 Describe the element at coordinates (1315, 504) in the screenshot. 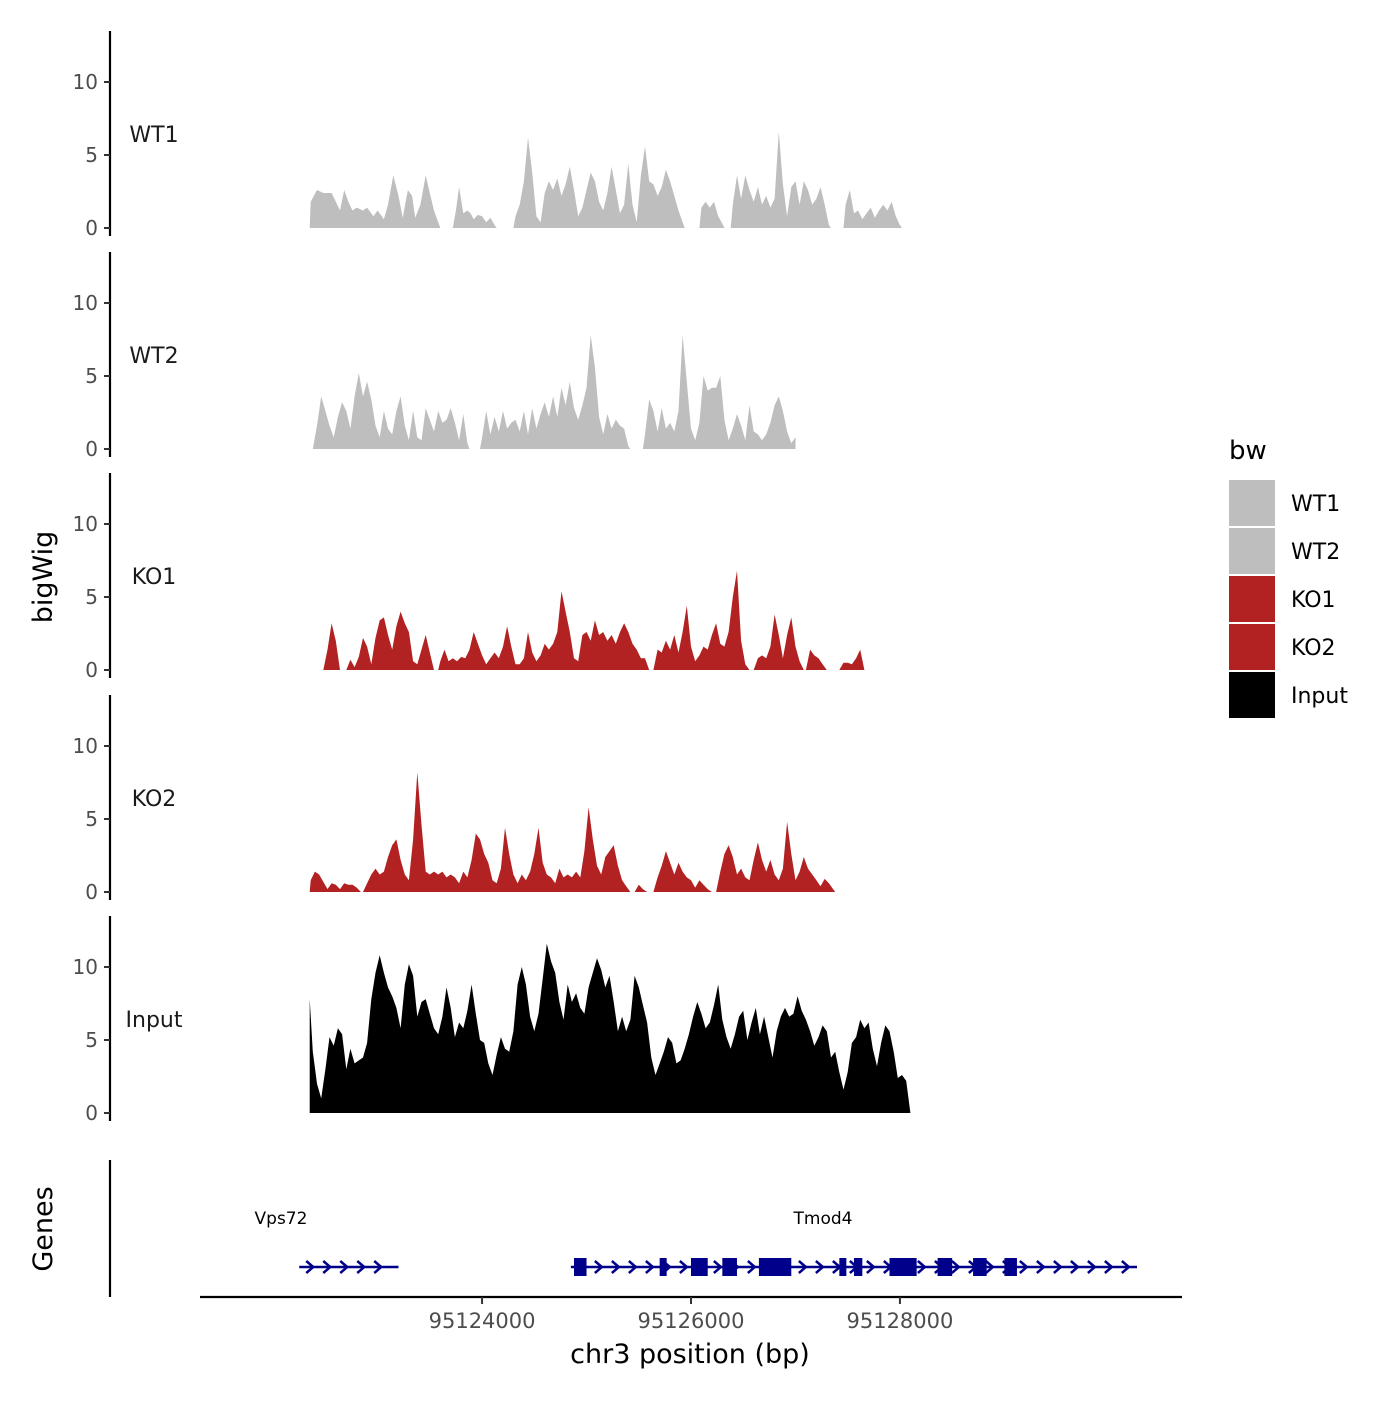

I see `legend-label-wt1: WT1` at that location.